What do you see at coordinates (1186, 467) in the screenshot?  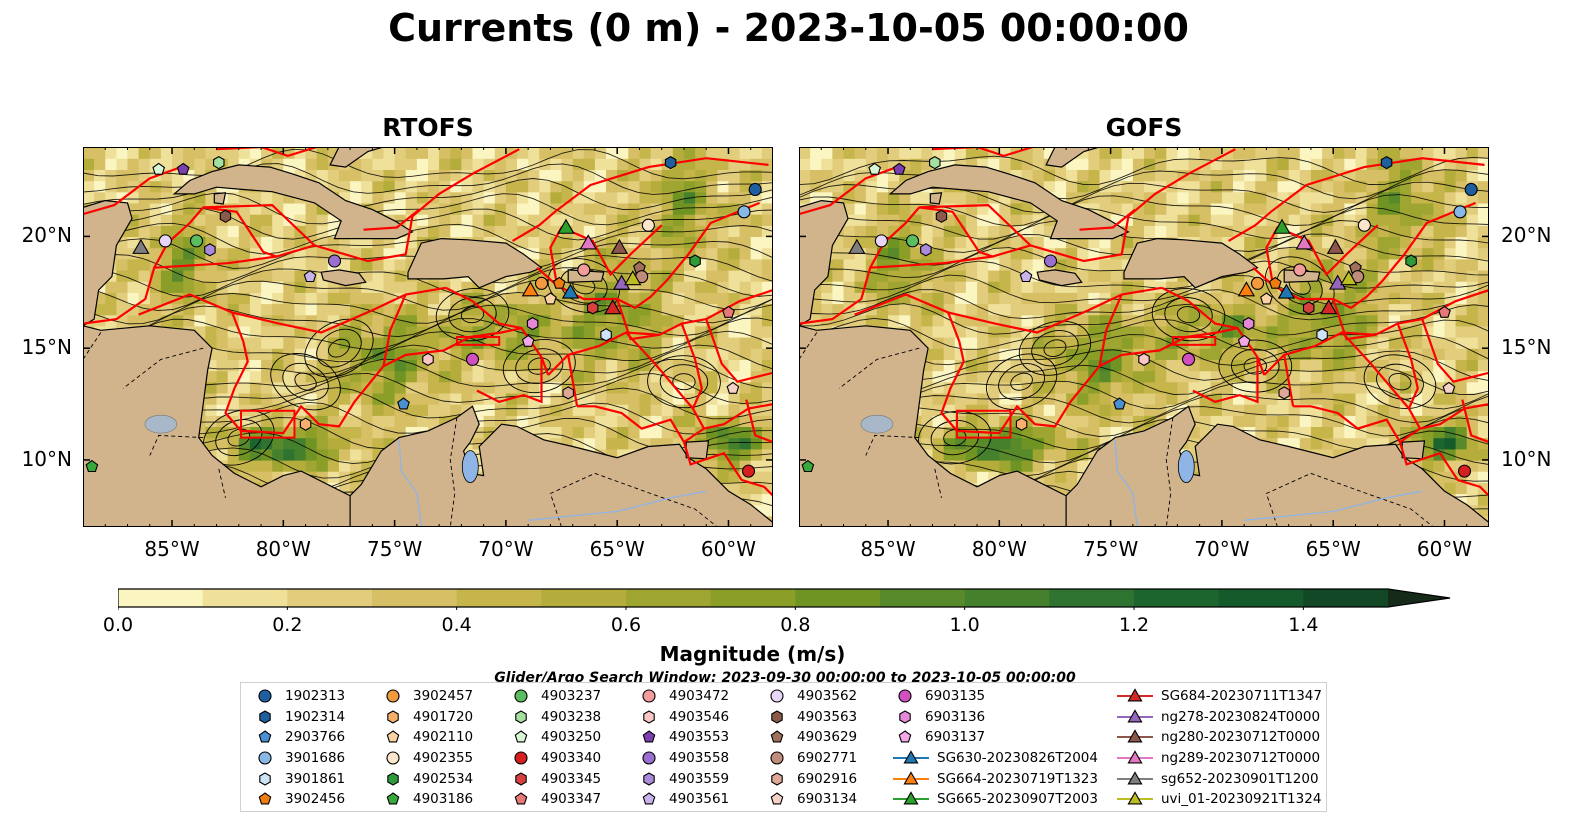 I see `lake-maracaibo` at bounding box center [1186, 467].